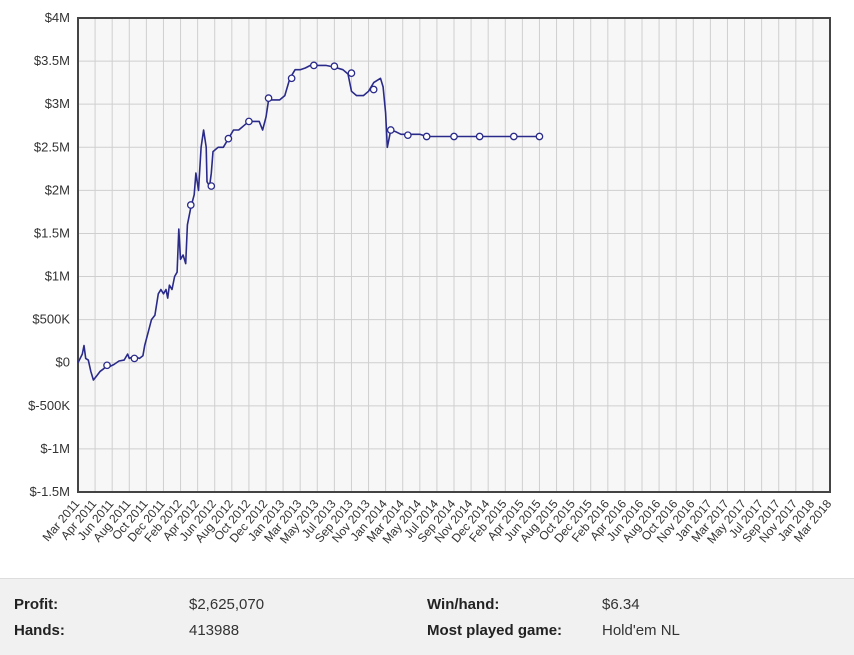 The height and width of the screenshot is (655, 854). Describe the element at coordinates (57, 17) in the screenshot. I see `y-tick-label: $4M` at that location.